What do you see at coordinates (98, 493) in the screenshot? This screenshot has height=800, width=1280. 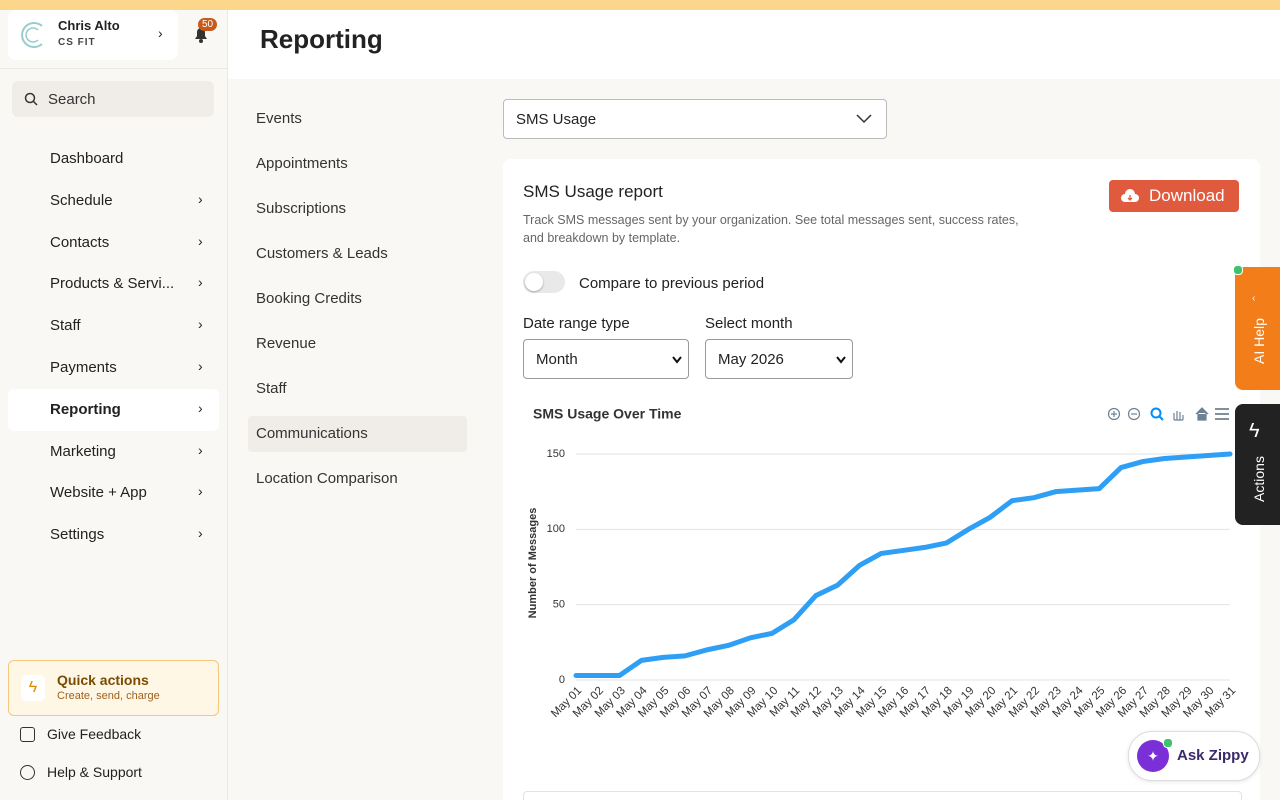 I see `nav-label: Website + App` at bounding box center [98, 493].